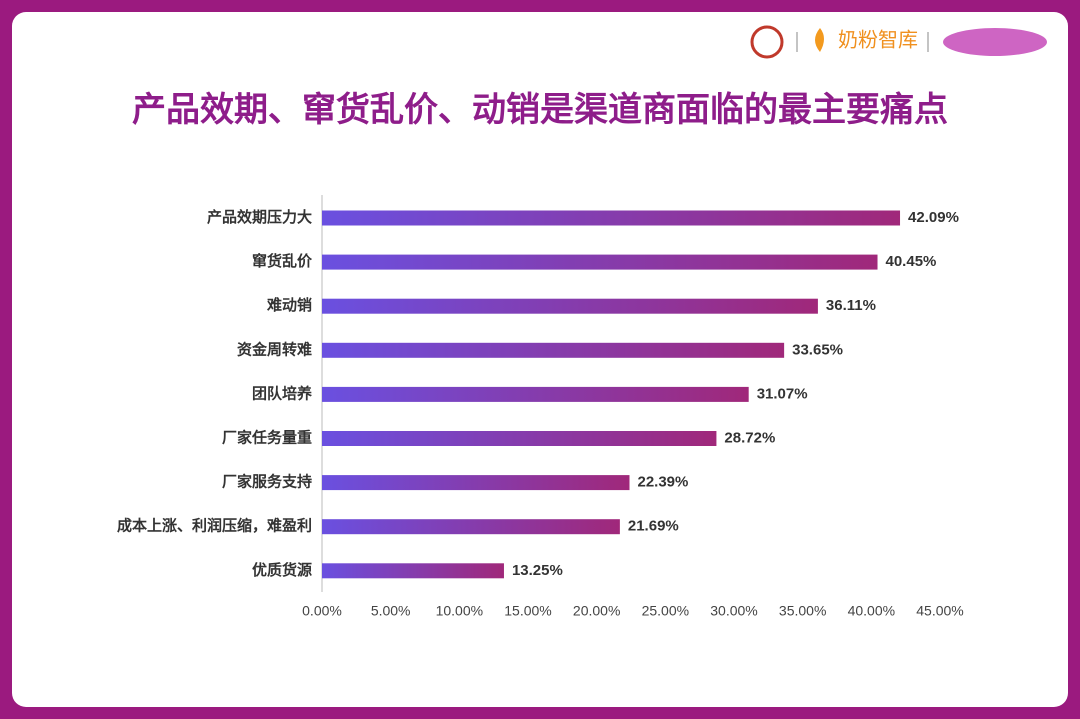  I want to click on x-tick-label: 20.00%, so click(596, 611).